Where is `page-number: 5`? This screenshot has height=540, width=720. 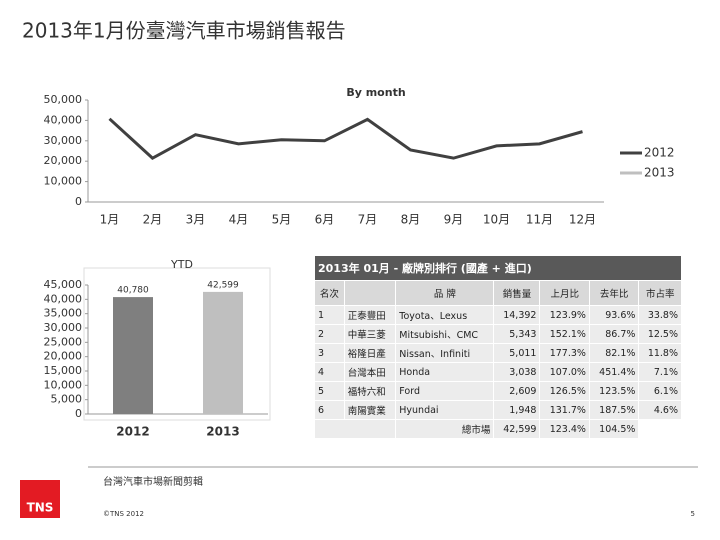
page-number: 5 is located at coordinates (693, 514).